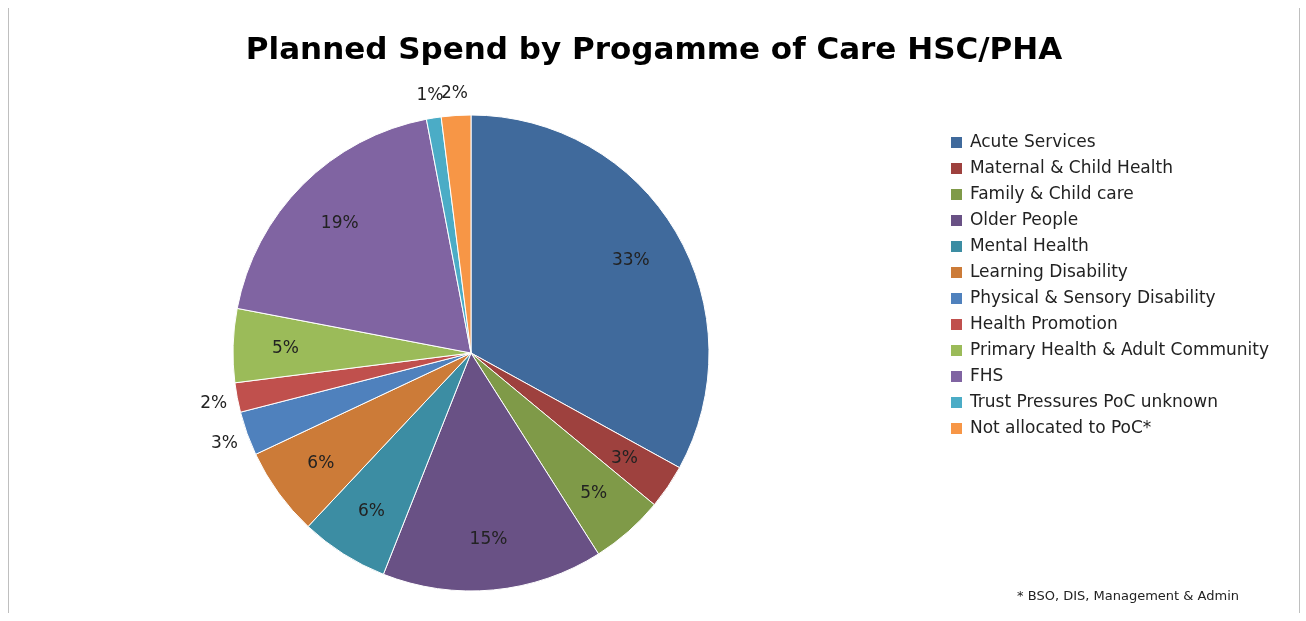 The image size is (1306, 621). I want to click on legend-label: Trust Pressures PoC unknown, so click(1093, 401).